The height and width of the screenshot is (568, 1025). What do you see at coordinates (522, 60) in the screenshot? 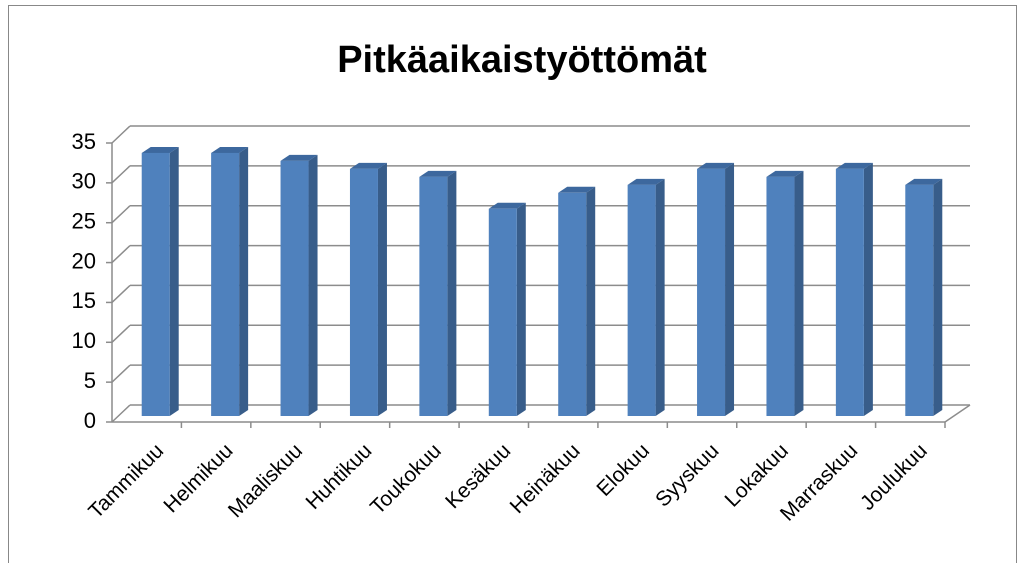
I see `chart-title: Pitkäaikaistyöttömät` at bounding box center [522, 60].